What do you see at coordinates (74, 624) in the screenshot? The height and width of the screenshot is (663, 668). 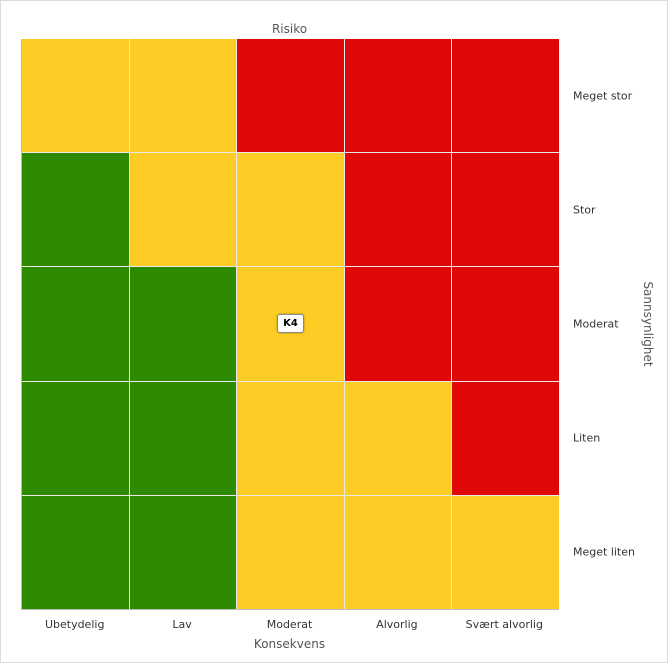 I see `x-tick-label: Ubetydelig` at bounding box center [74, 624].